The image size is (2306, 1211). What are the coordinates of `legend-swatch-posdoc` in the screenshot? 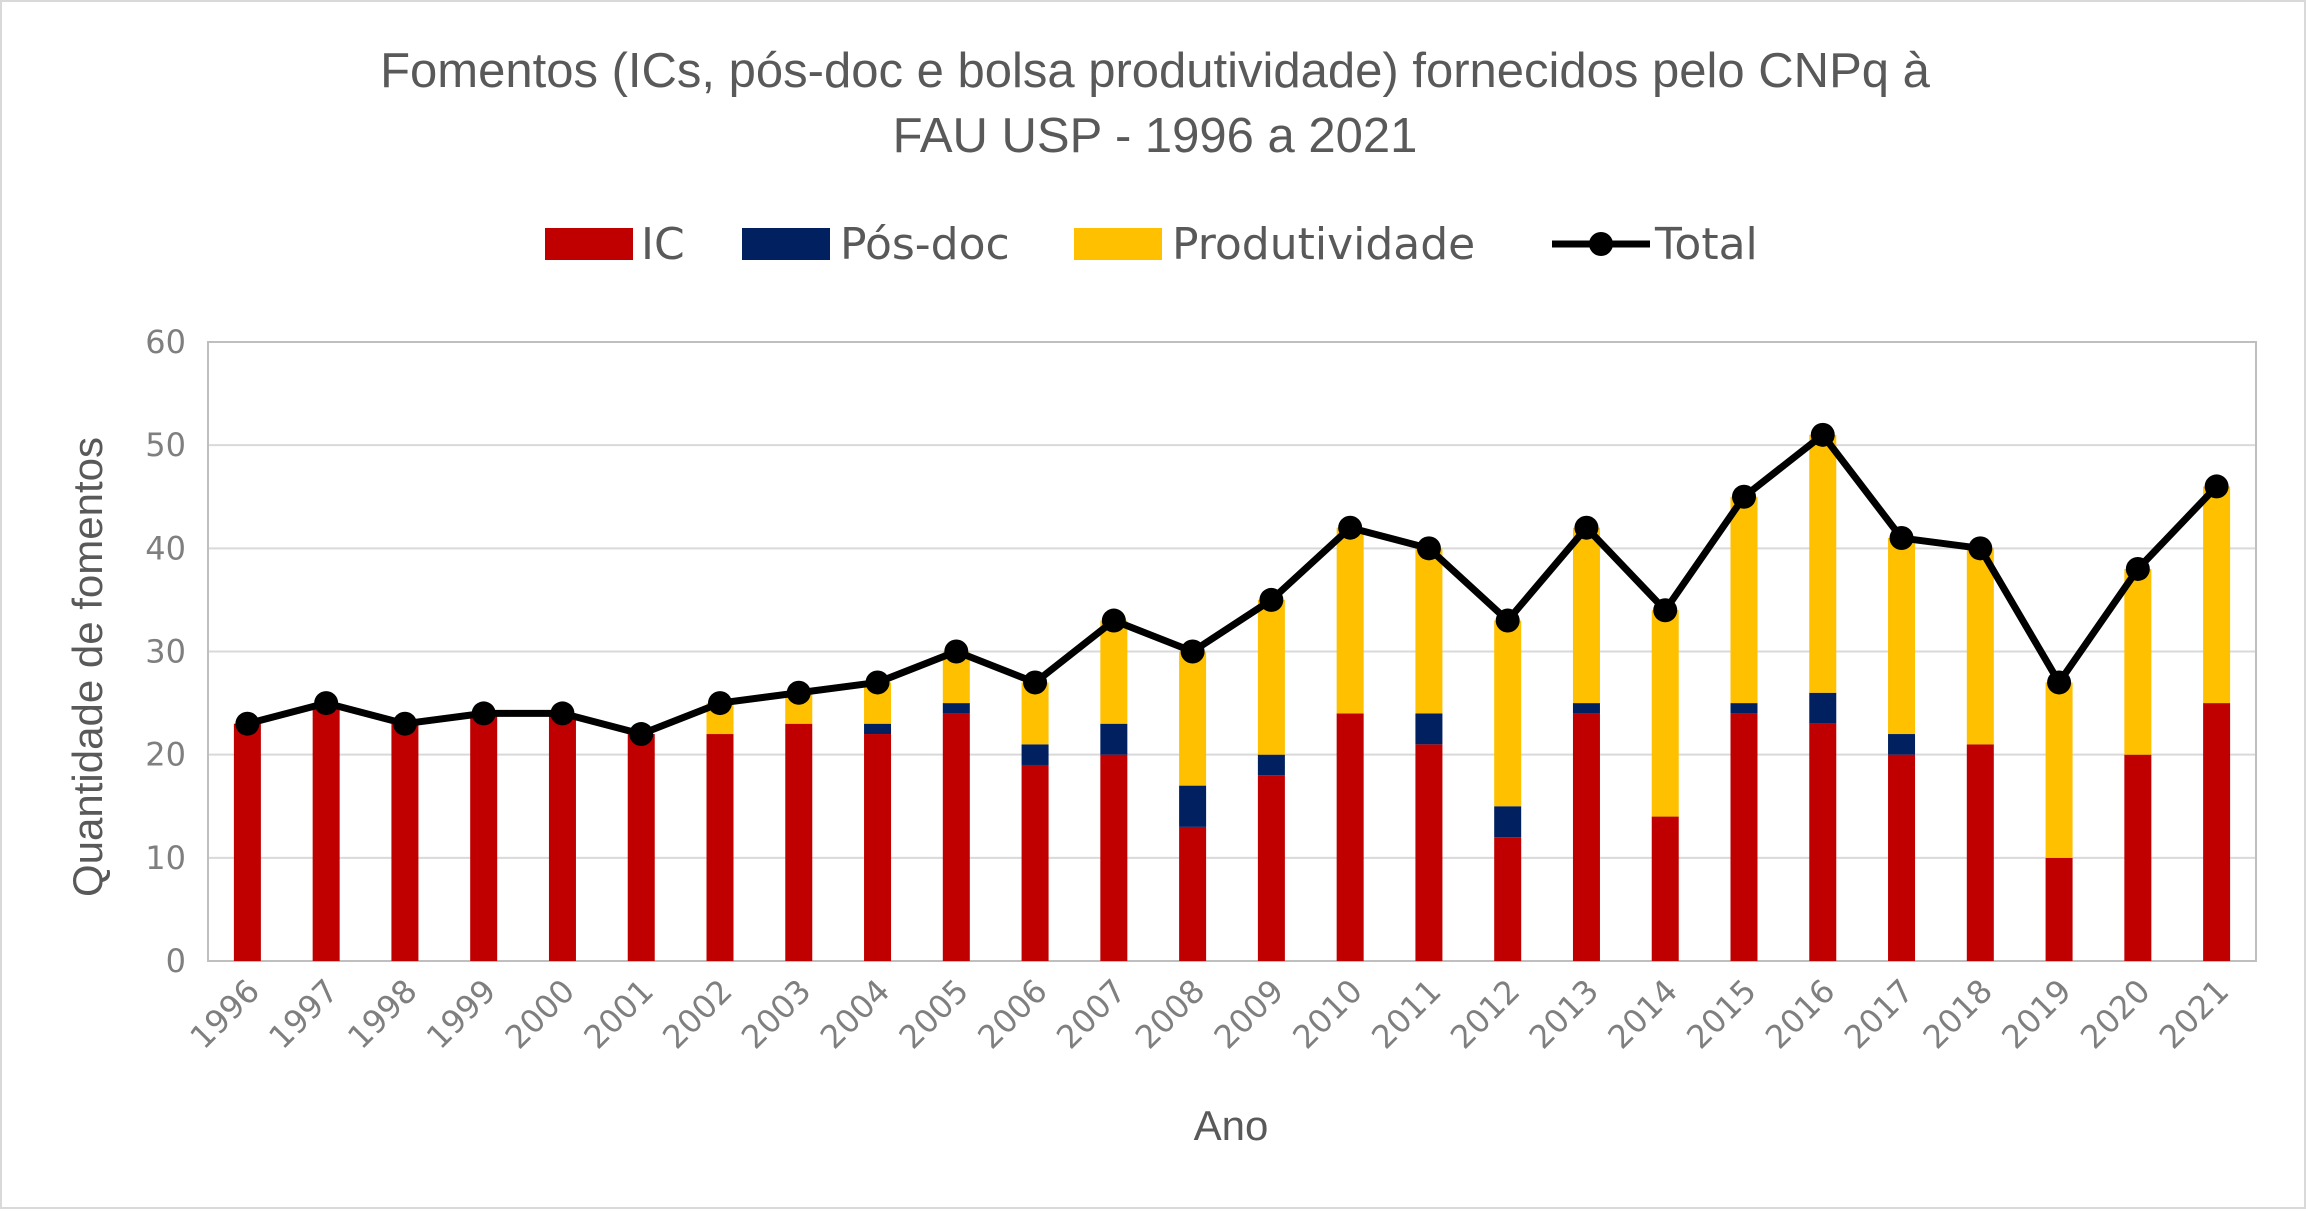 It's located at (786, 244).